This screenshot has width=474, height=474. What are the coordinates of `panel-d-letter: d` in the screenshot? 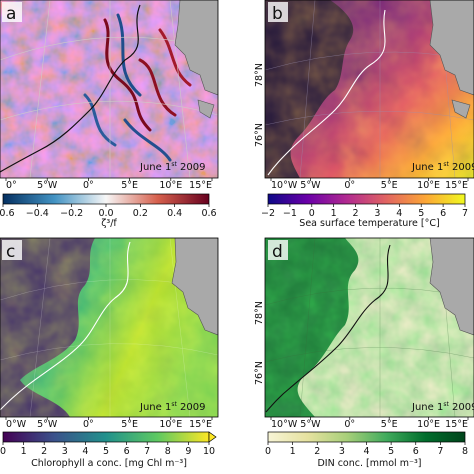 It's located at (277, 252).